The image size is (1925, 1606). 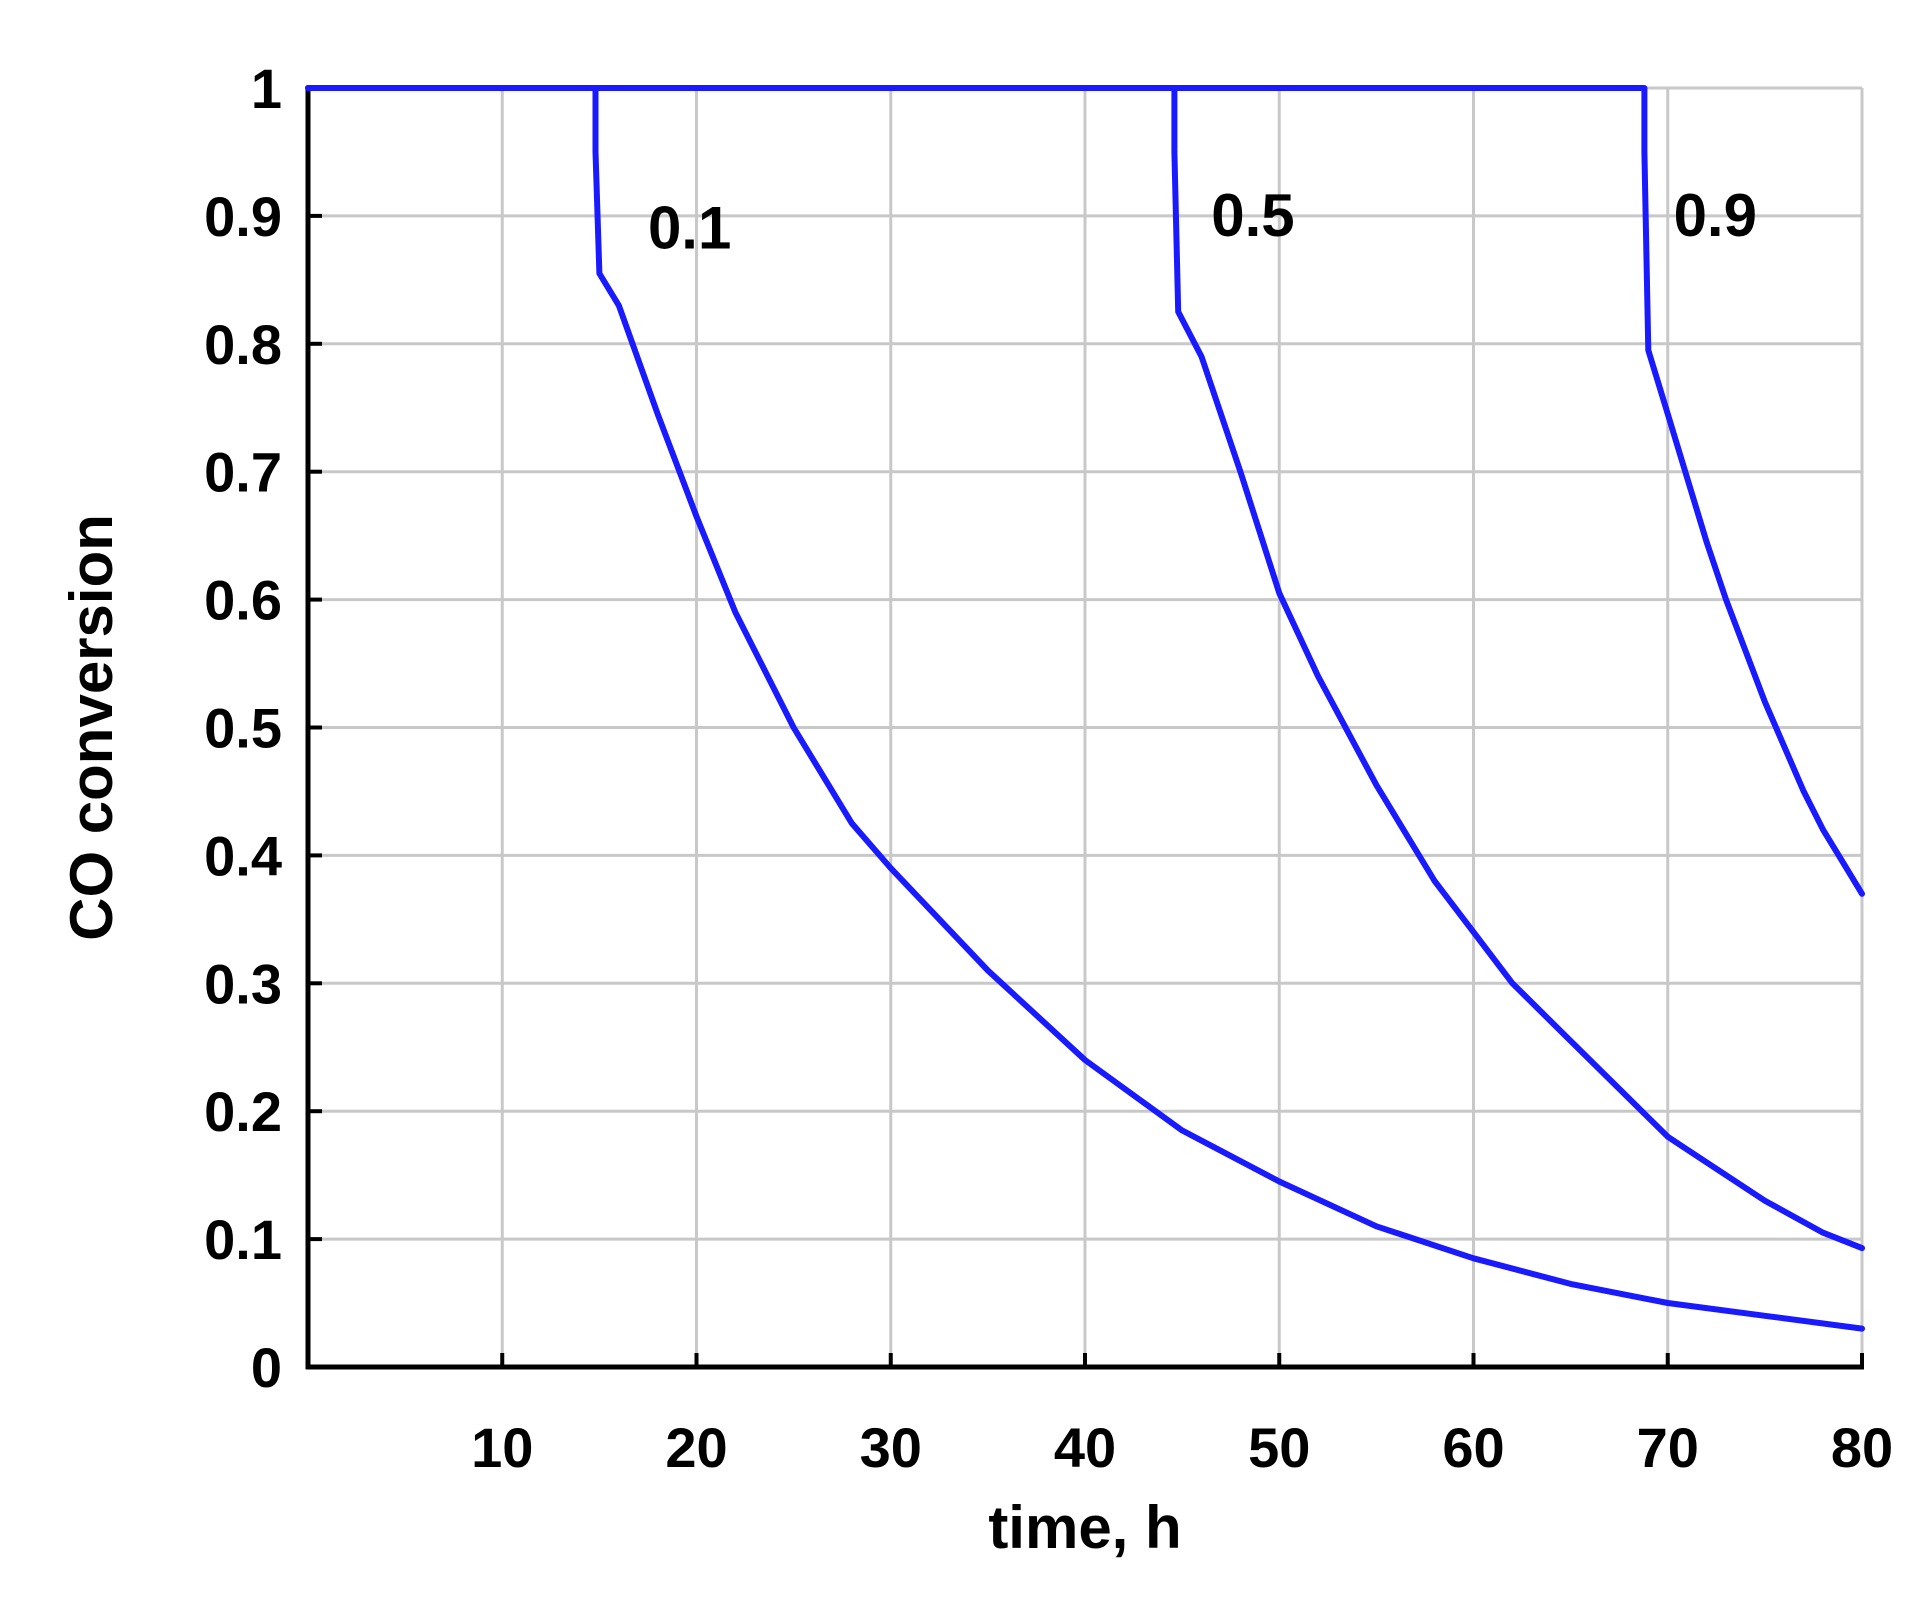 What do you see at coordinates (1279, 1447) in the screenshot?
I see `x-tick-label: 50` at bounding box center [1279, 1447].